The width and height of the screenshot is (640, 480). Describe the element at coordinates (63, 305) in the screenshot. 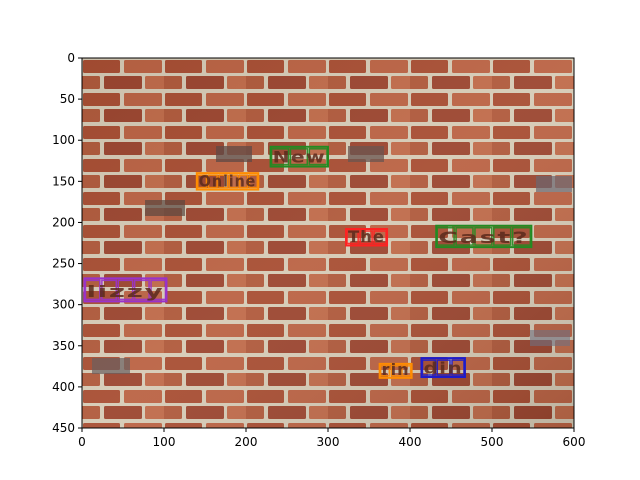

I see `y-tick-label: 300` at that location.